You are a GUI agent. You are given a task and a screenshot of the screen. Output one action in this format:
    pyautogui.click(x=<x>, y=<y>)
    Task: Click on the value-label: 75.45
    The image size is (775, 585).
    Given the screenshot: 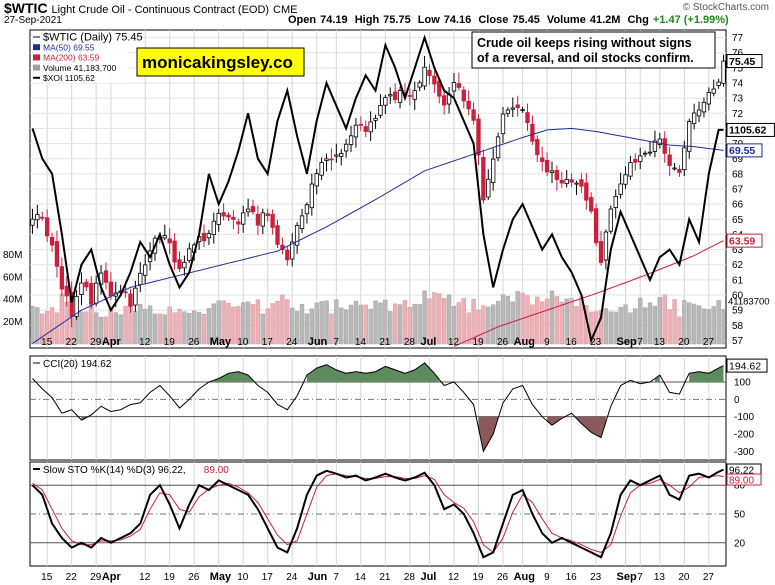 What is the action you would take?
    pyautogui.click(x=742, y=62)
    